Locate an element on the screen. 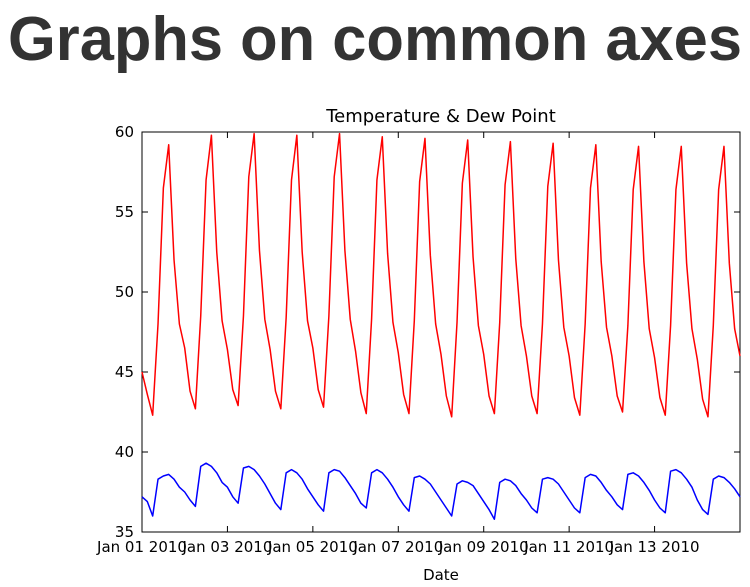 Image resolution: width=750 pixels, height=587 pixels. x-tick-label: Jan 05 2010 is located at coordinates (312, 547).